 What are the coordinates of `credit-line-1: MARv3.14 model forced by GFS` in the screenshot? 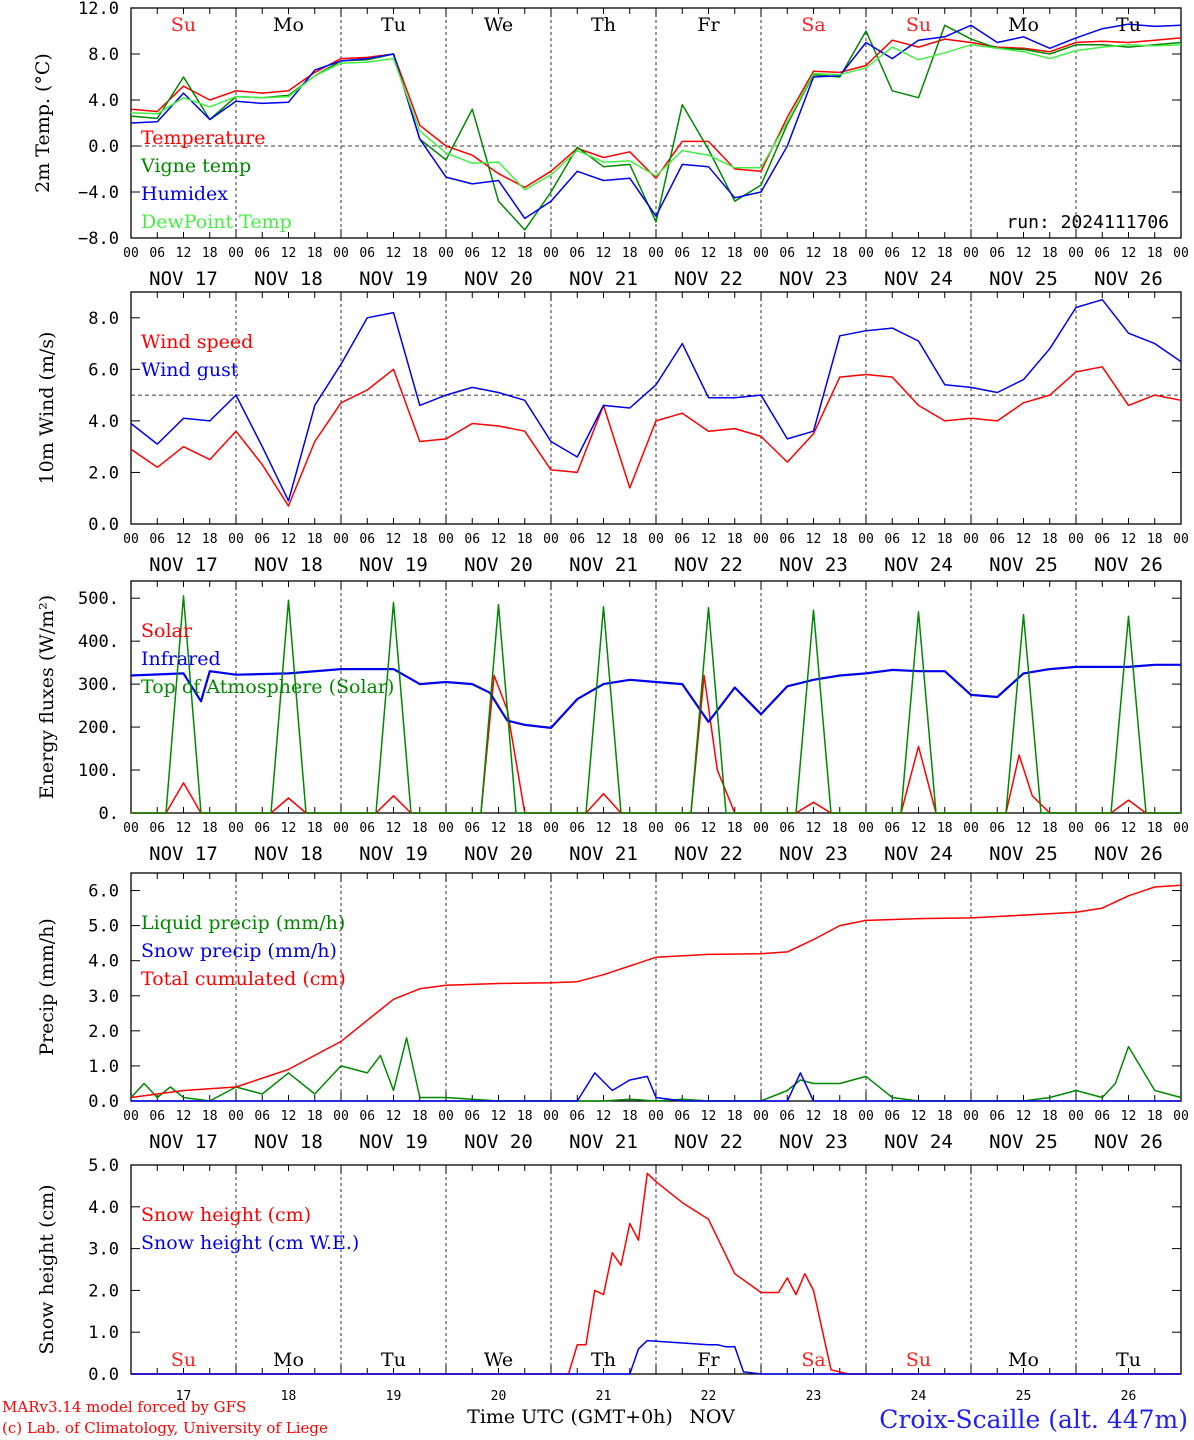 It's located at (124, 1407).